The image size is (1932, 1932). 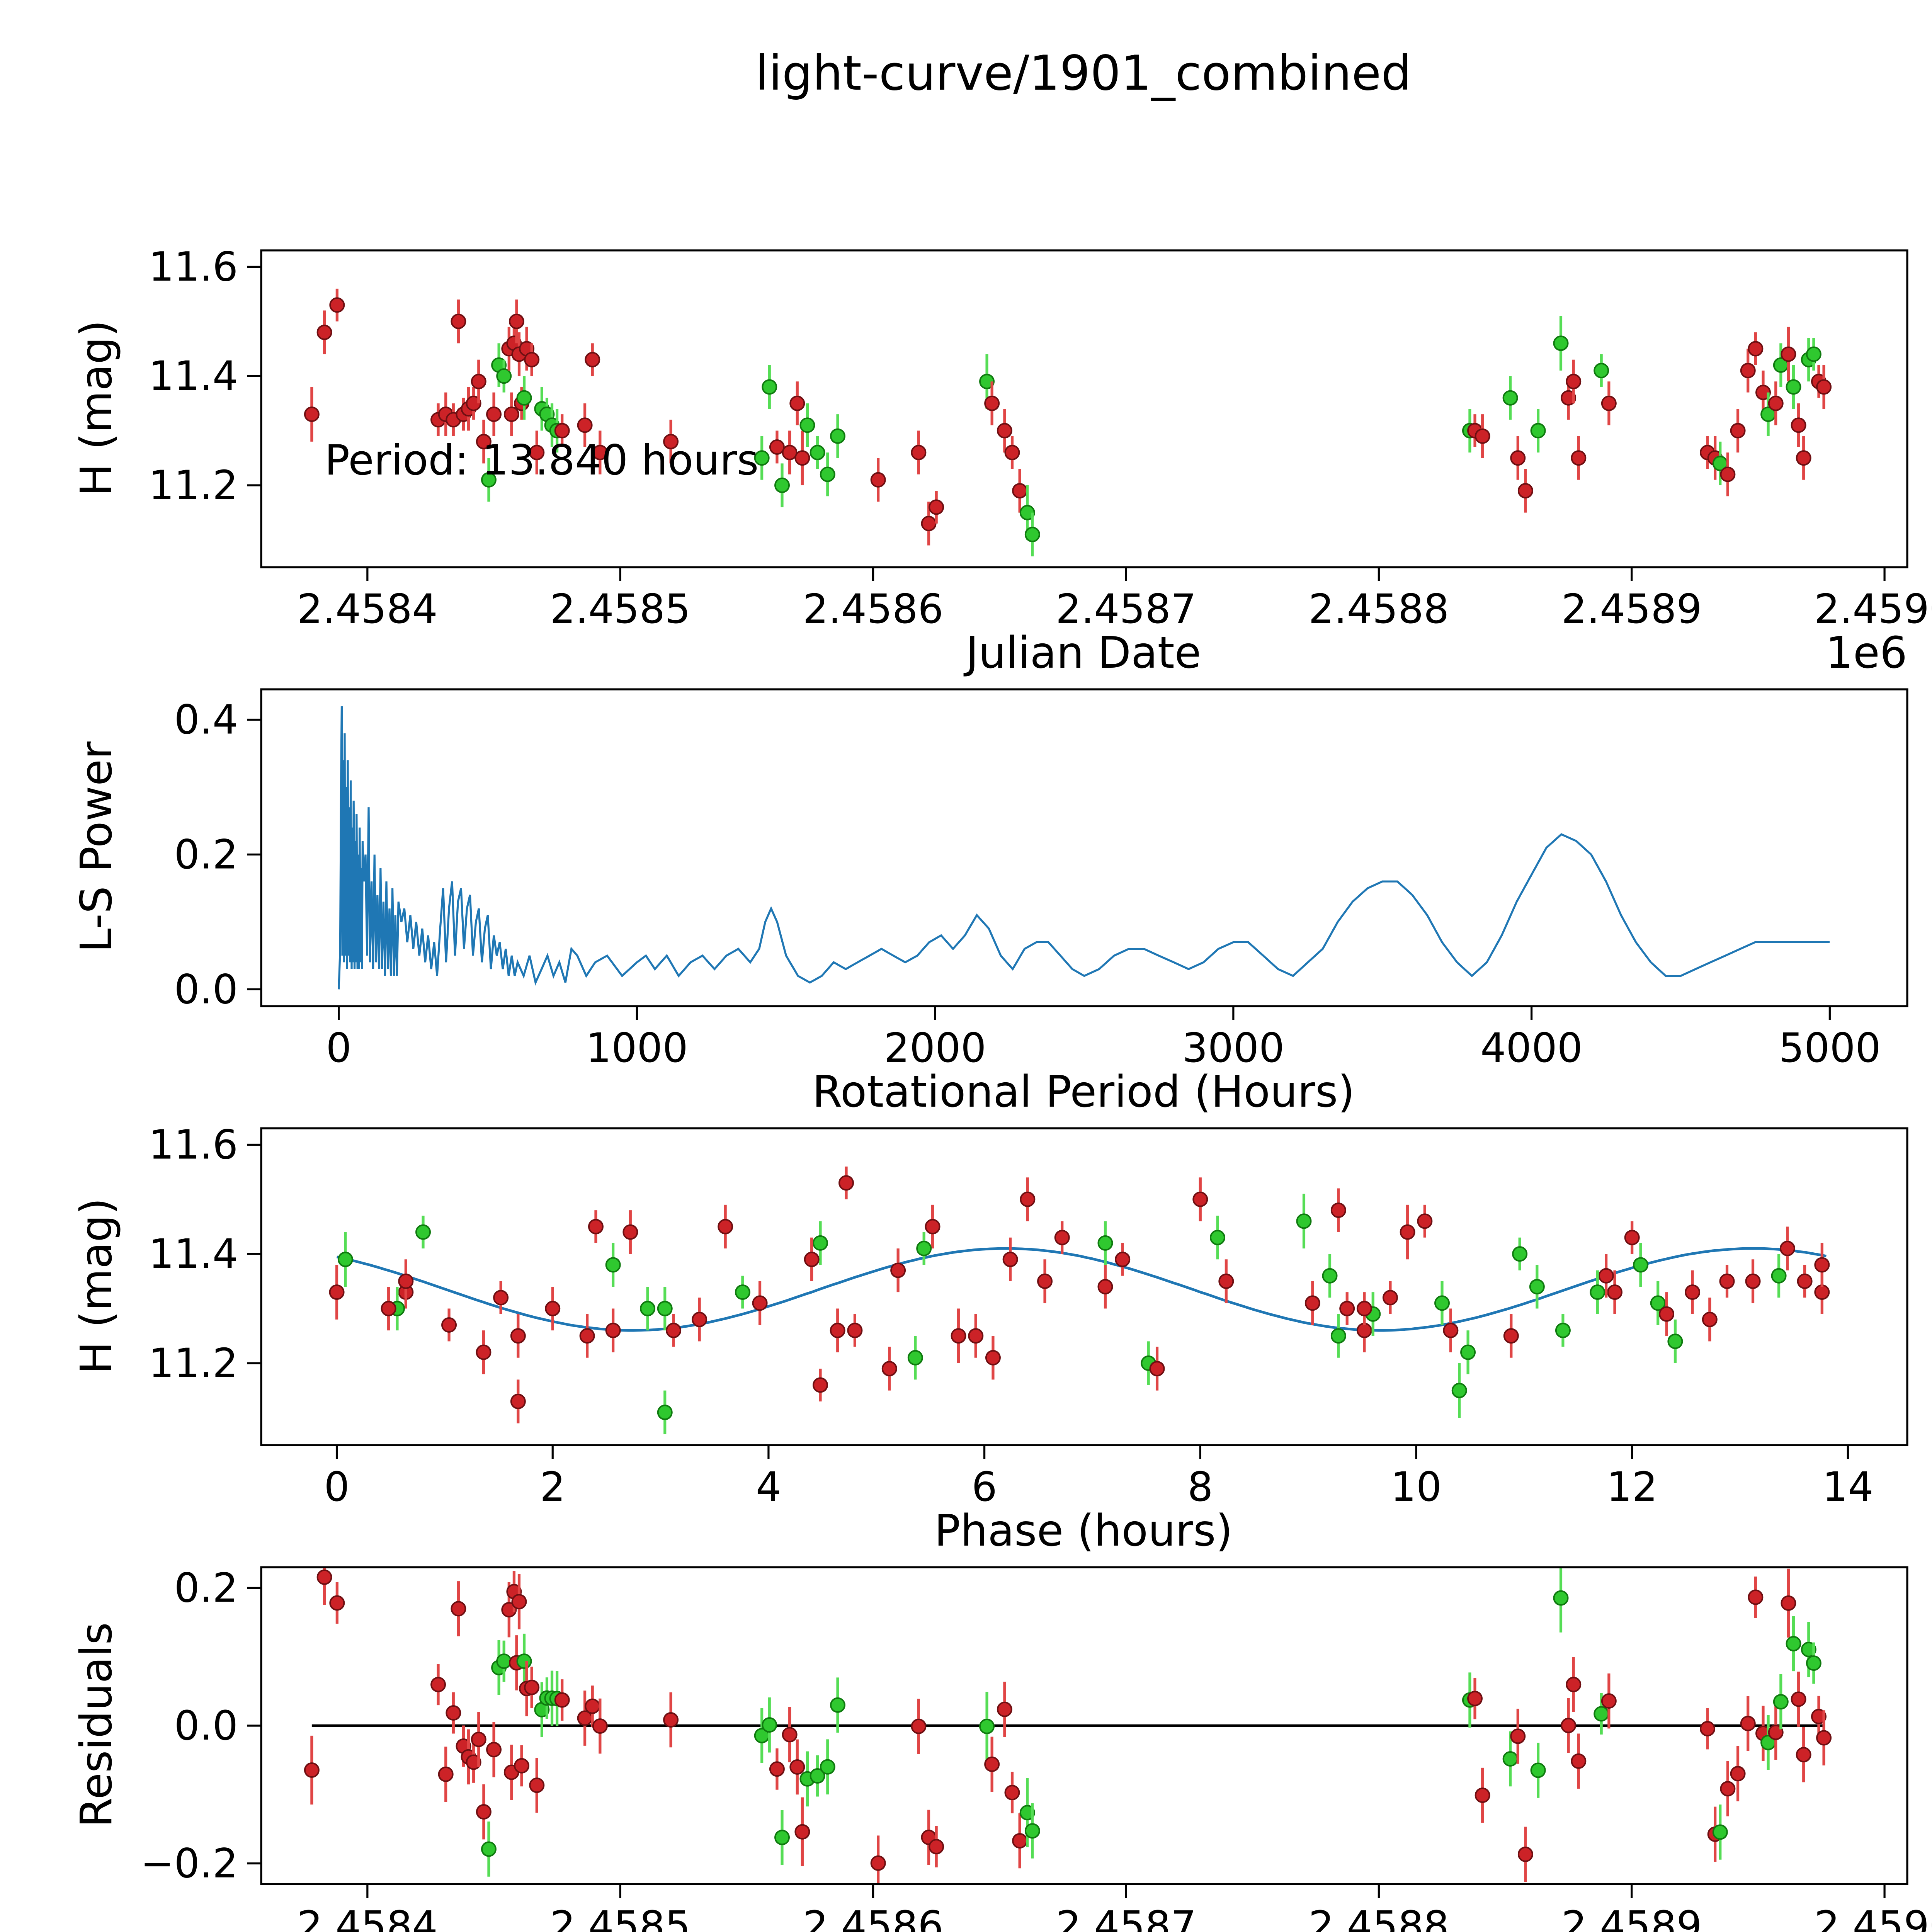 What do you see at coordinates (1084, 408) in the screenshot?
I see `axes-frame` at bounding box center [1084, 408].